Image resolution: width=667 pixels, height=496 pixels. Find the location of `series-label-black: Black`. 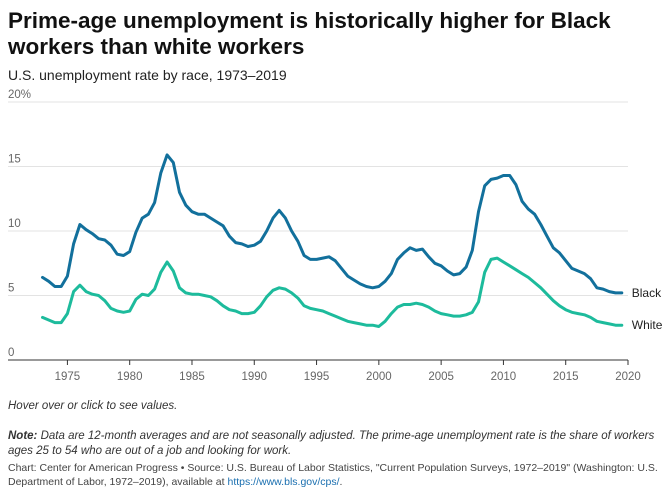

series-label-black: Black is located at coordinates (647, 293).